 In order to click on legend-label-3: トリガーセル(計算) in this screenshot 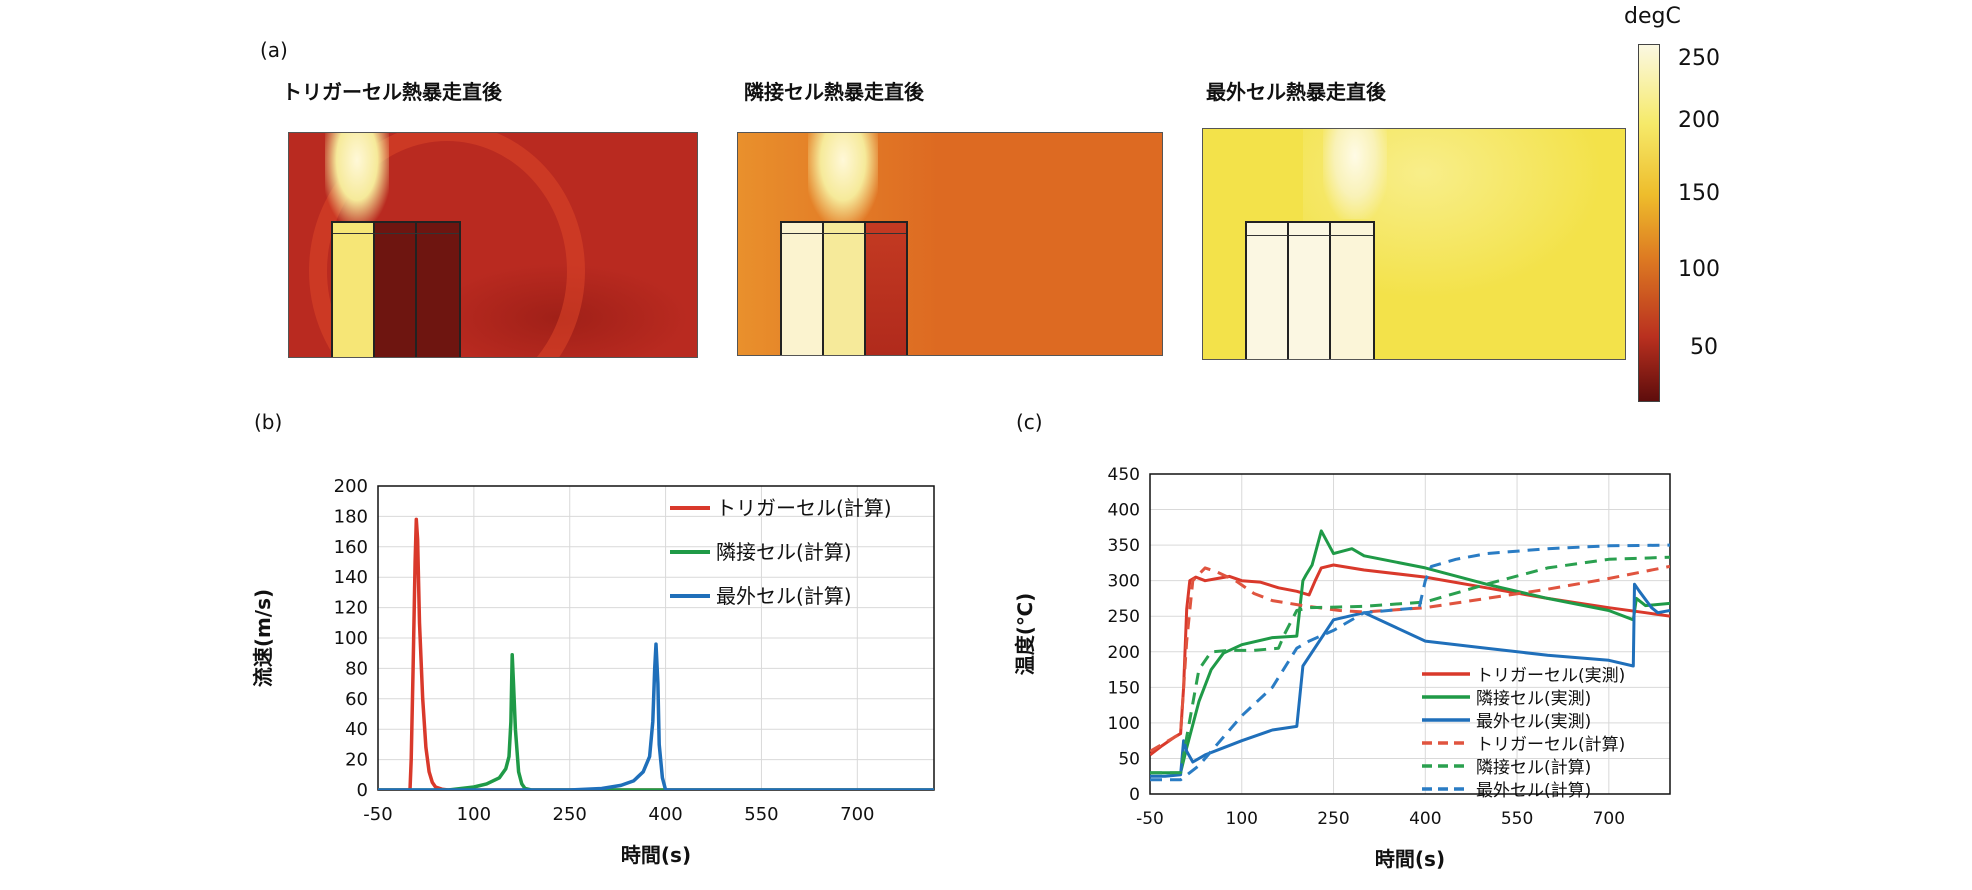, I will do `click(1550, 745)`.